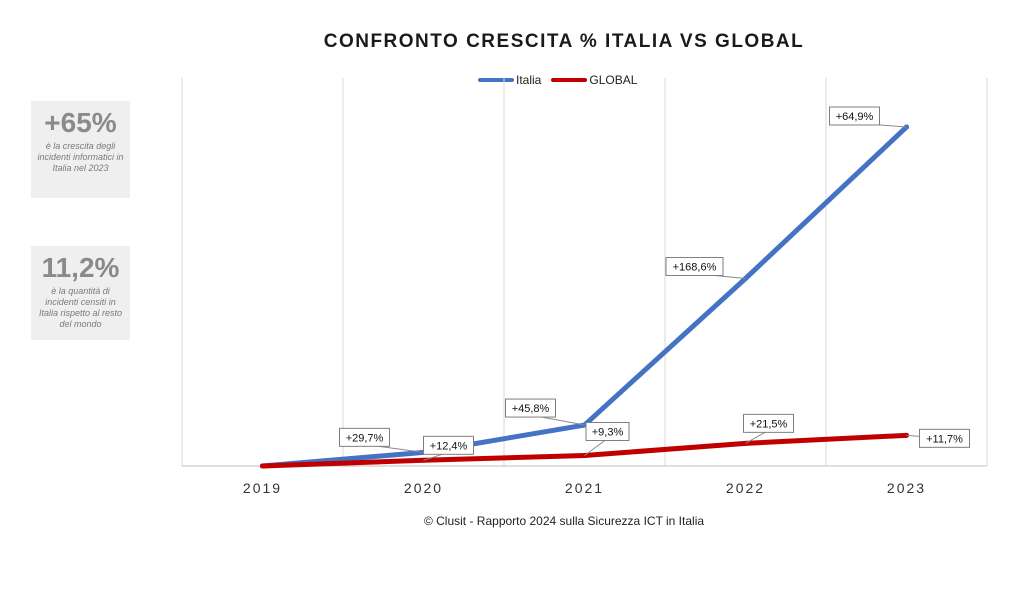 Image resolution: width=1024 pixels, height=613 pixels. What do you see at coordinates (596, 447) in the screenshot?
I see `data-label-leader` at bounding box center [596, 447].